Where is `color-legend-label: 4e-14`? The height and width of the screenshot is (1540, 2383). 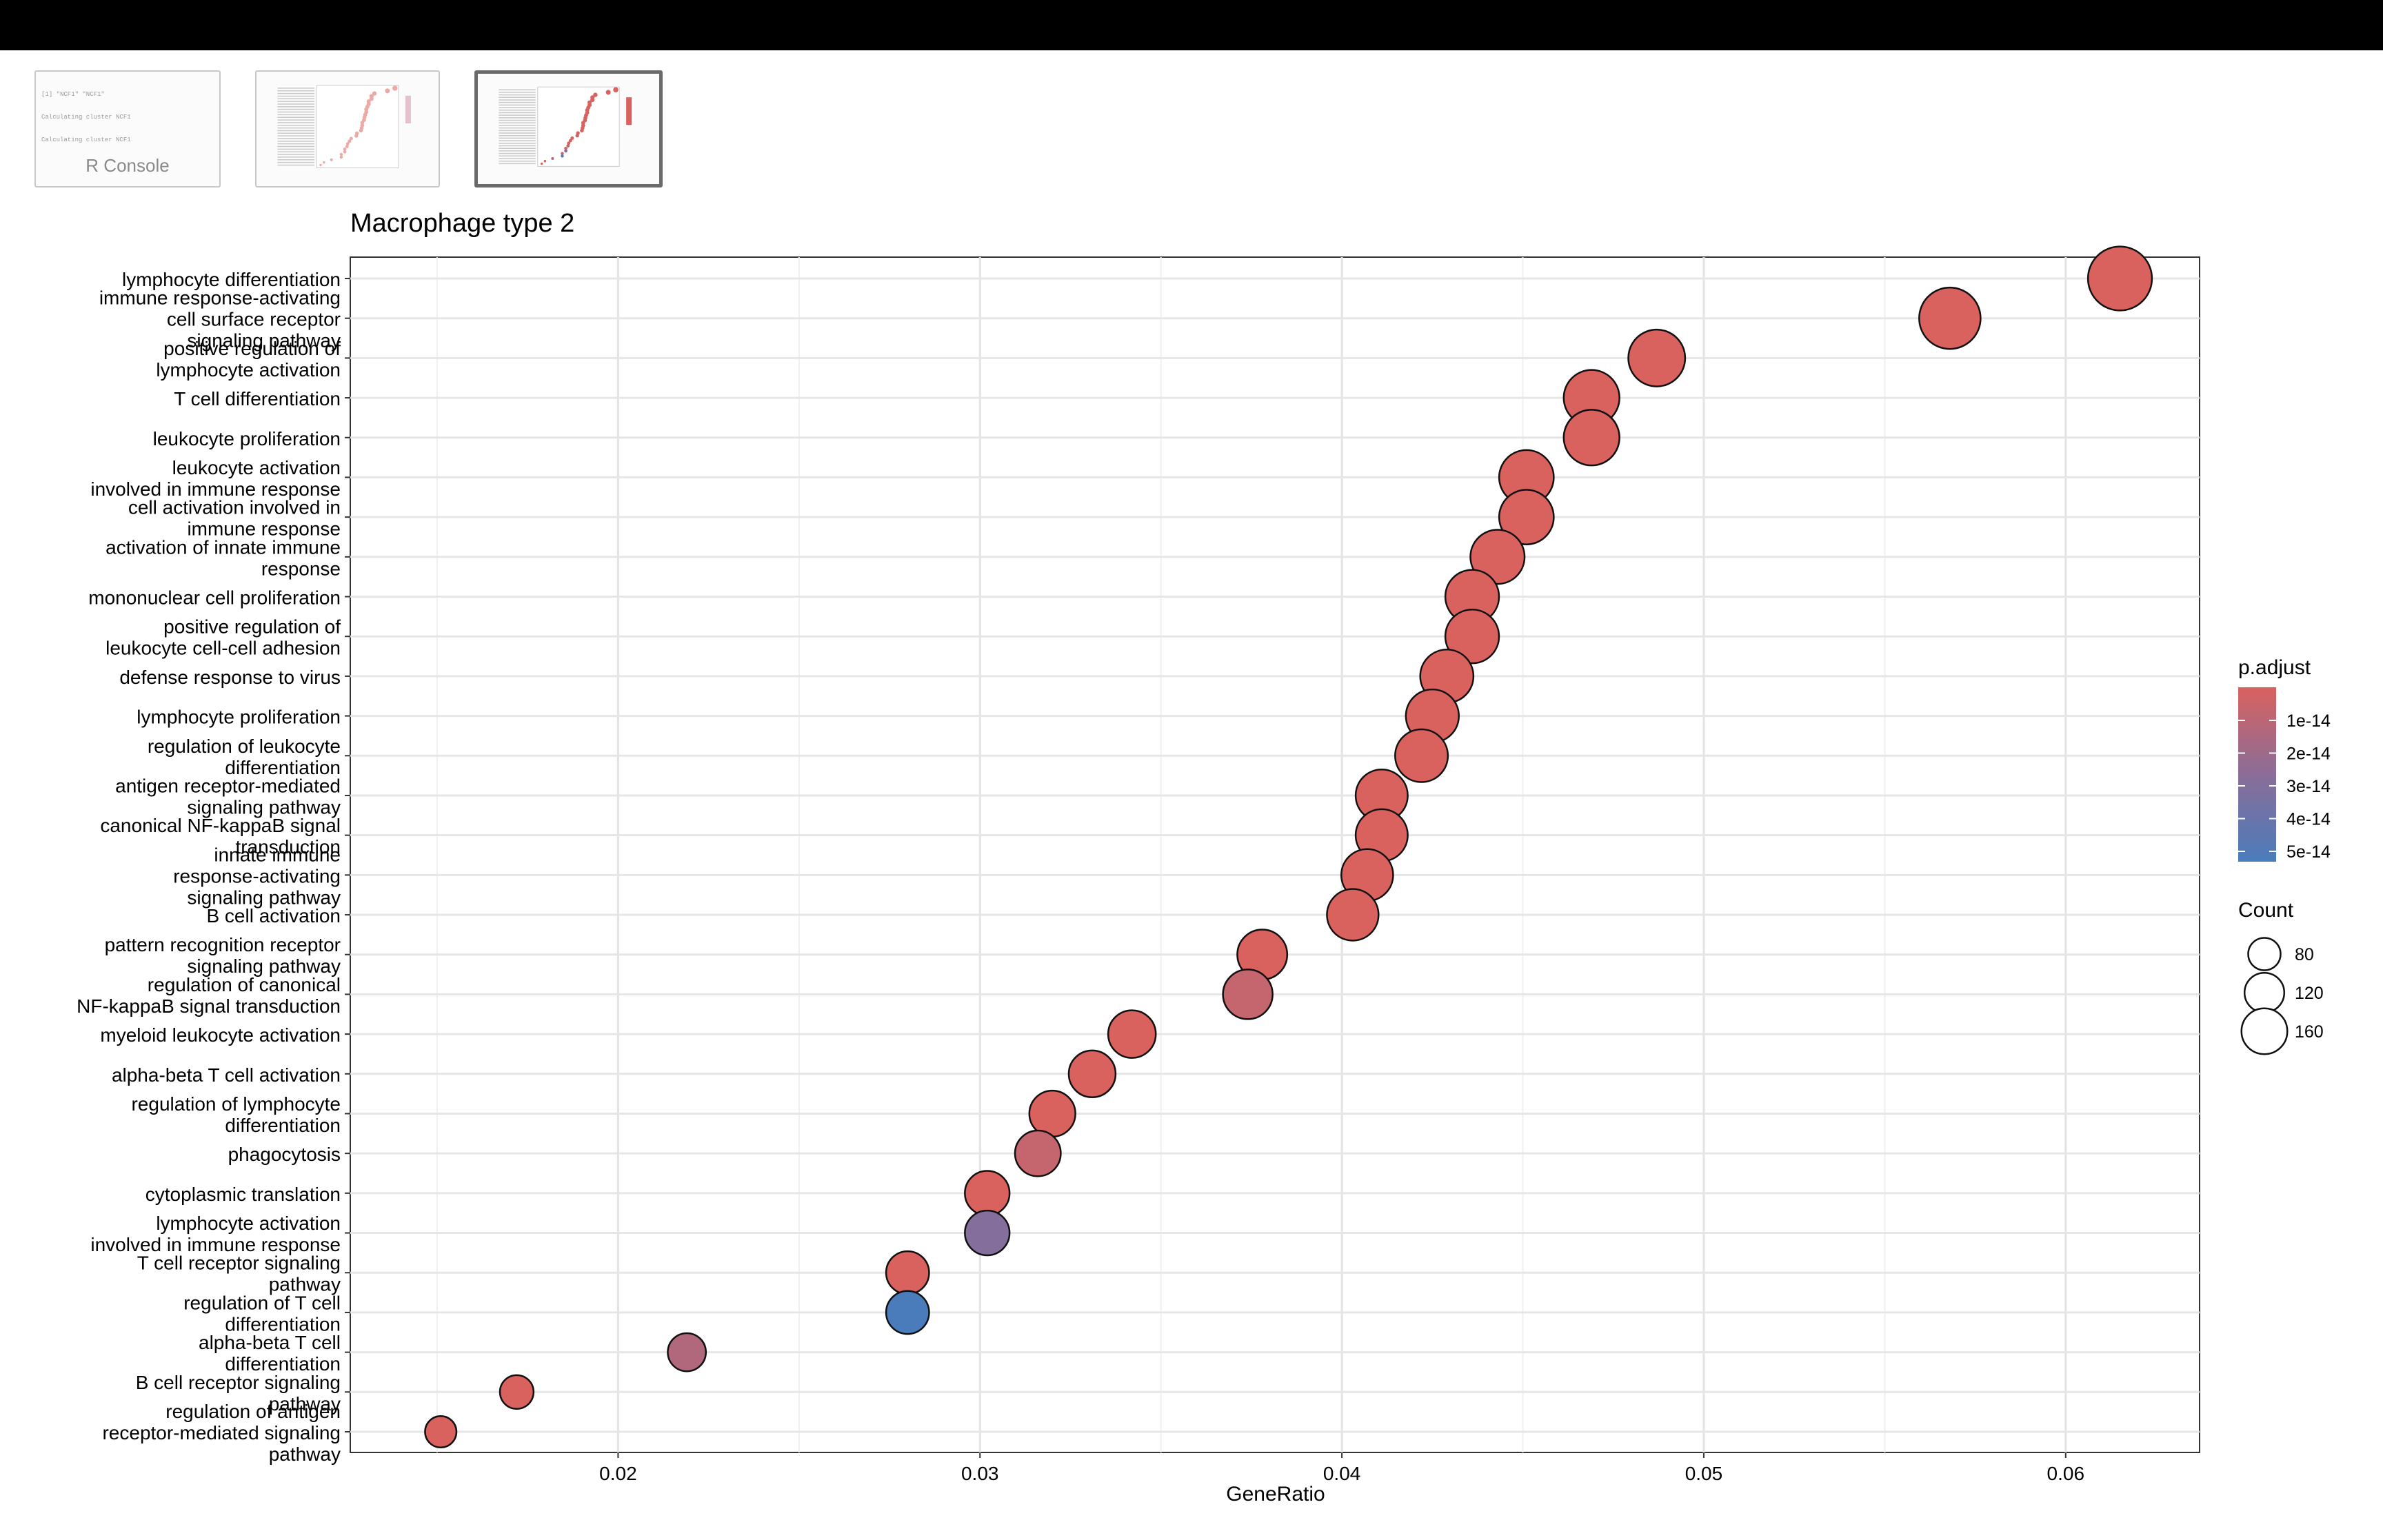
color-legend-label: 4e-14 is located at coordinates (2308, 820).